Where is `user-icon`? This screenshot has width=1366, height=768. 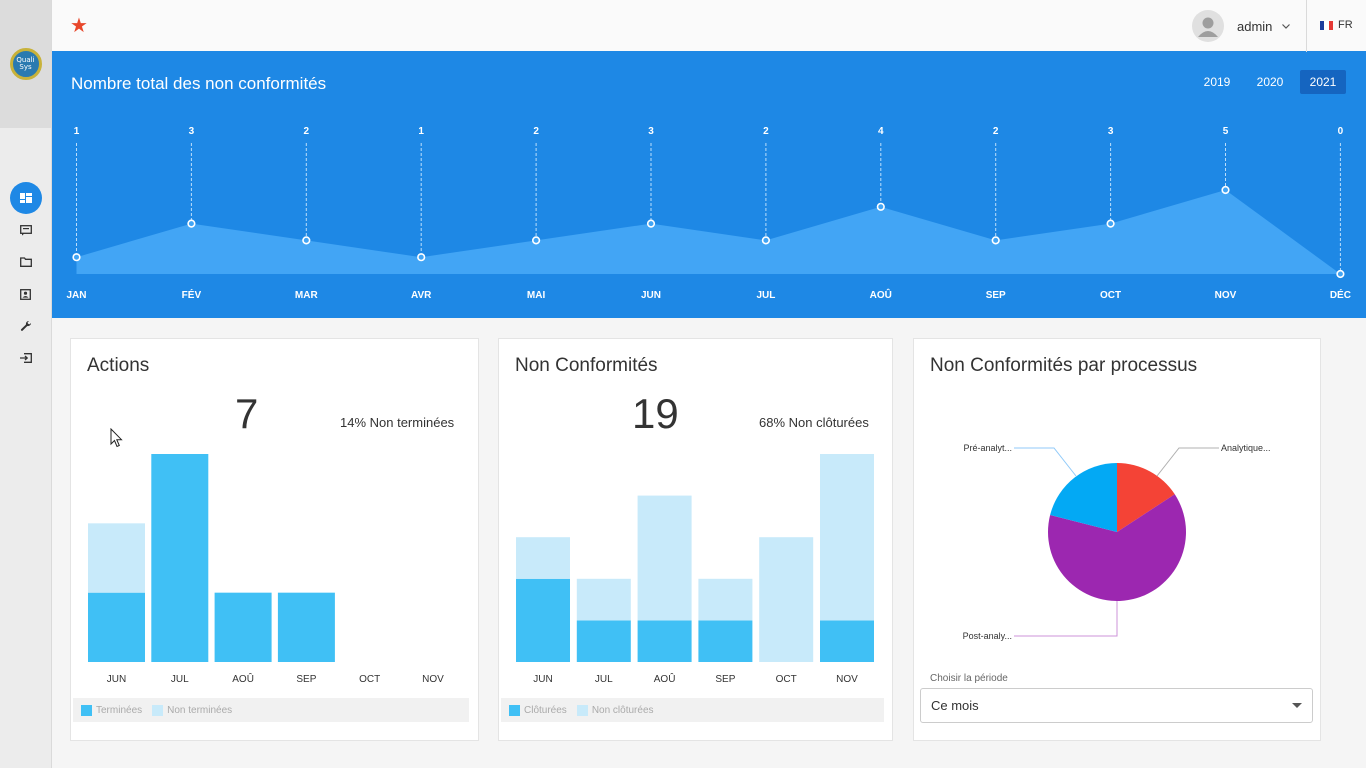
user-icon is located at coordinates (1208, 27).